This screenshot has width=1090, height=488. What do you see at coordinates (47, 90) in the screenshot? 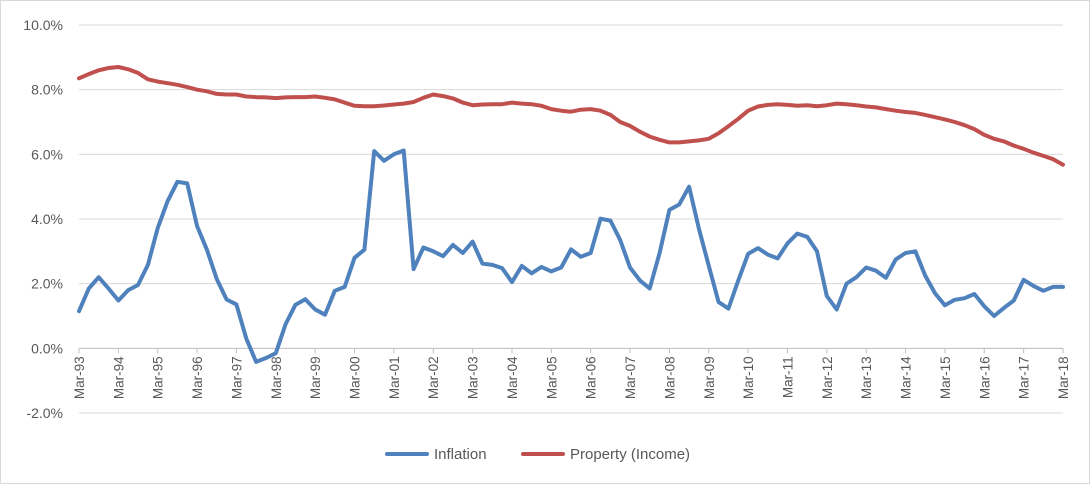
I see `y-tick-label: 8.0%` at bounding box center [47, 90].